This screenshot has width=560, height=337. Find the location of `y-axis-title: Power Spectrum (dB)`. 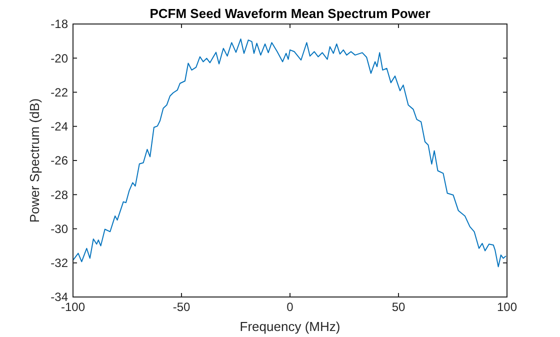

y-axis-title: Power Spectrum (dB) is located at coordinates (34, 160).